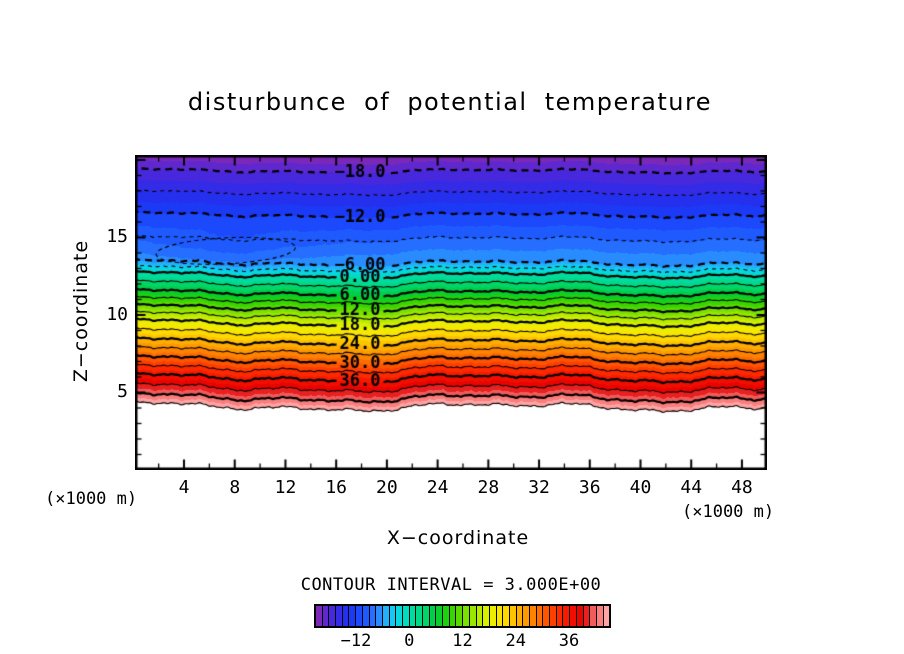 The image size is (904, 654). Describe the element at coordinates (728, 512) in the screenshot. I see `x-axis-unit: (×1000 m)` at that location.